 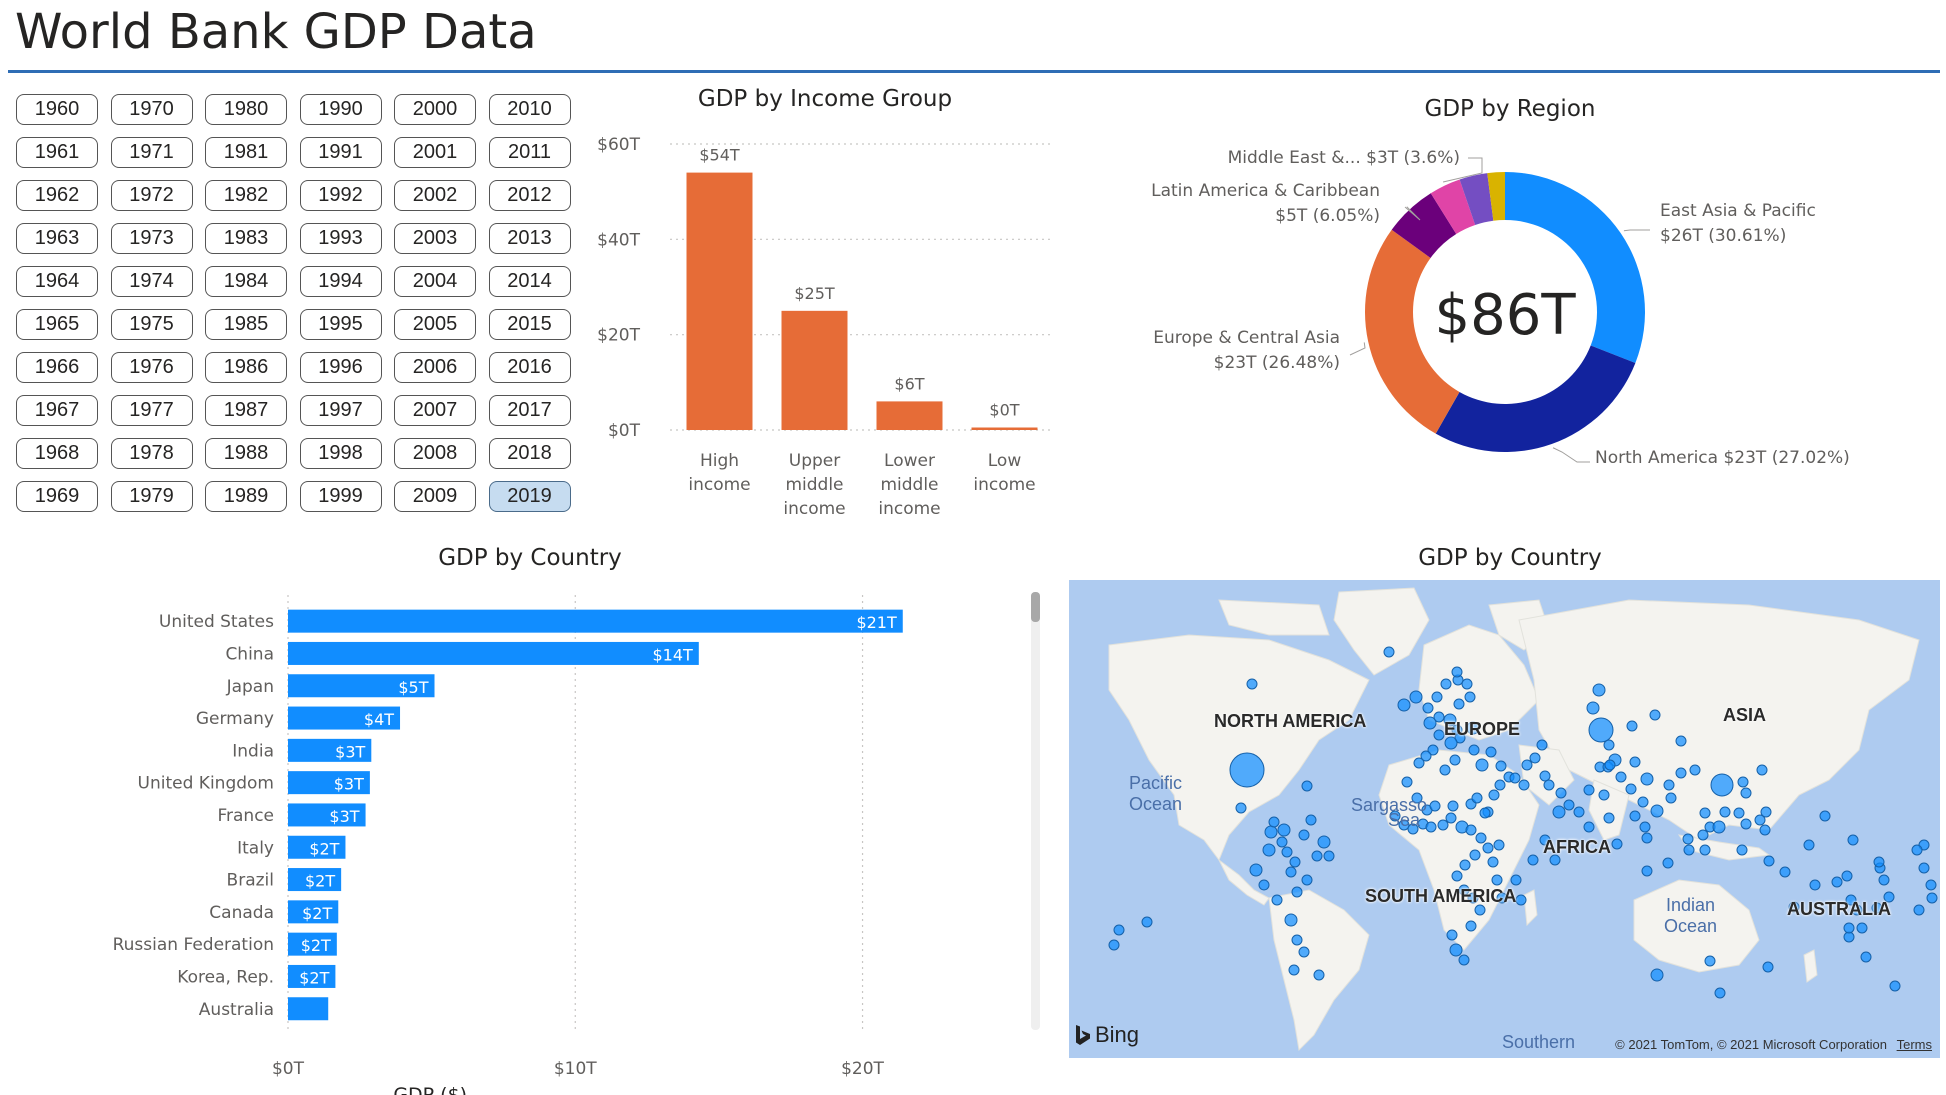 What do you see at coordinates (814, 461) in the screenshot?
I see `income-category-label: Upper` at bounding box center [814, 461].